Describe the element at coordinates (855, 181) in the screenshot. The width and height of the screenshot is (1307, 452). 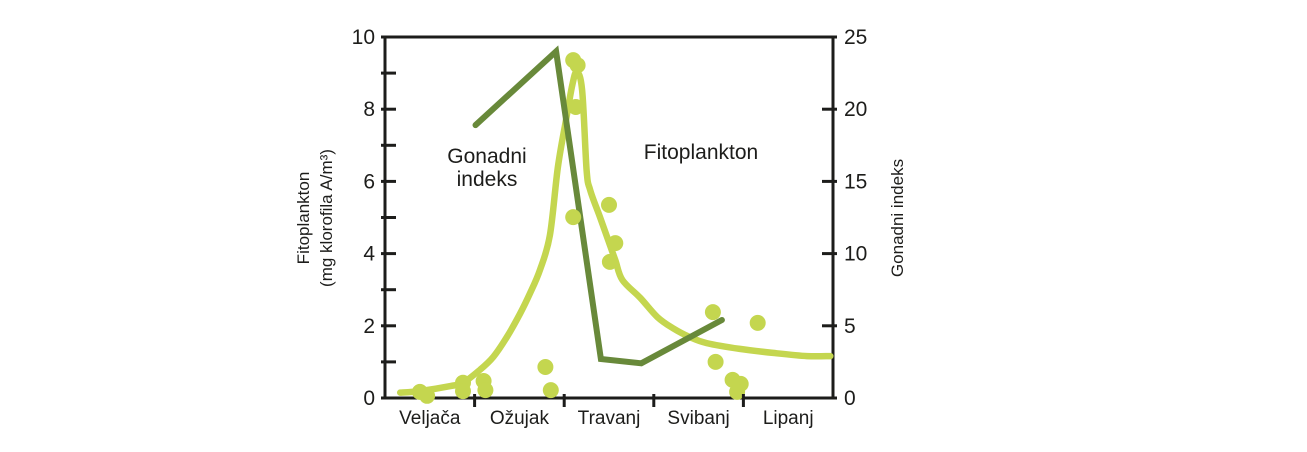
I see `right-axis-tick-label: 15` at that location.